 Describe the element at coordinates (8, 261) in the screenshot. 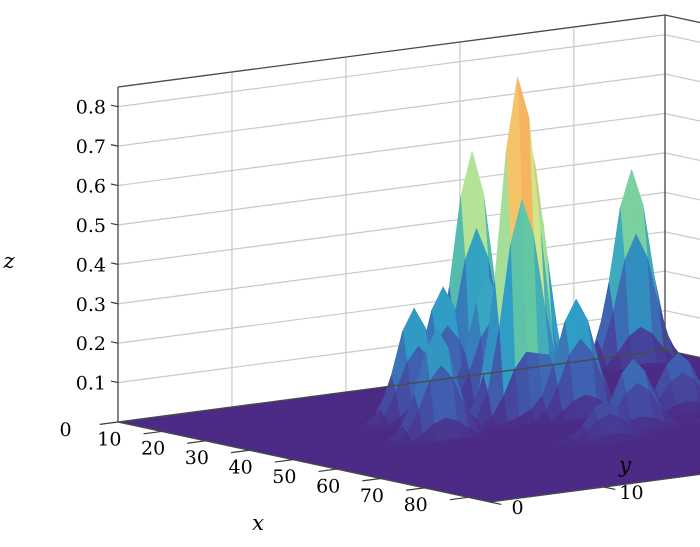

I see `z-axis-label: z` at that location.